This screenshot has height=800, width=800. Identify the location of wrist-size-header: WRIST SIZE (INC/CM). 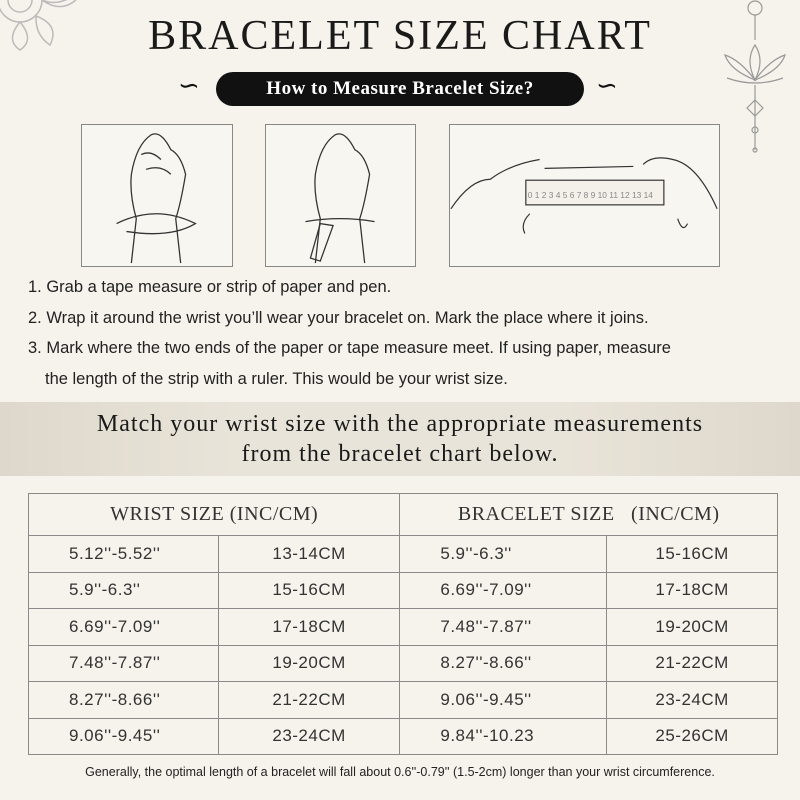
(214, 514).